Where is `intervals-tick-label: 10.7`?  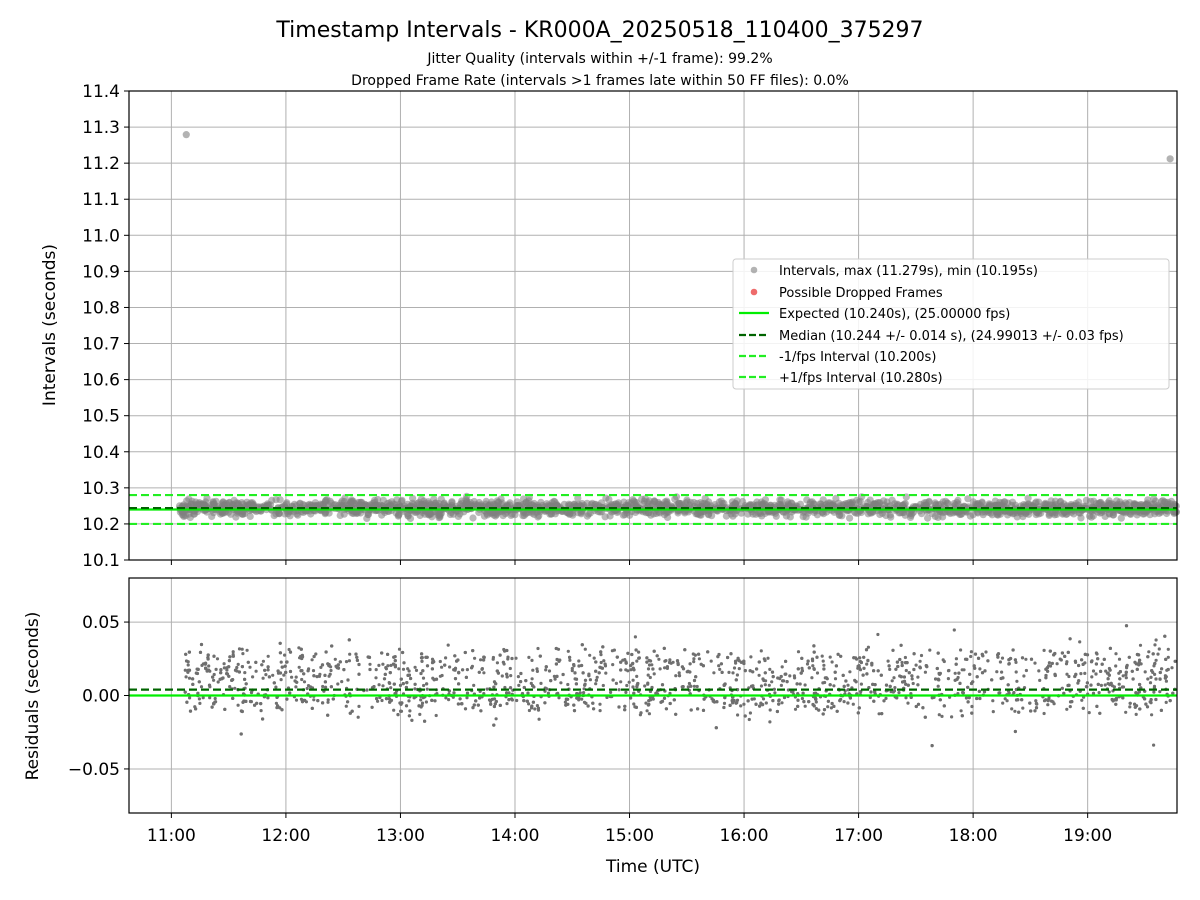
intervals-tick-label: 10.7 is located at coordinates (101, 345).